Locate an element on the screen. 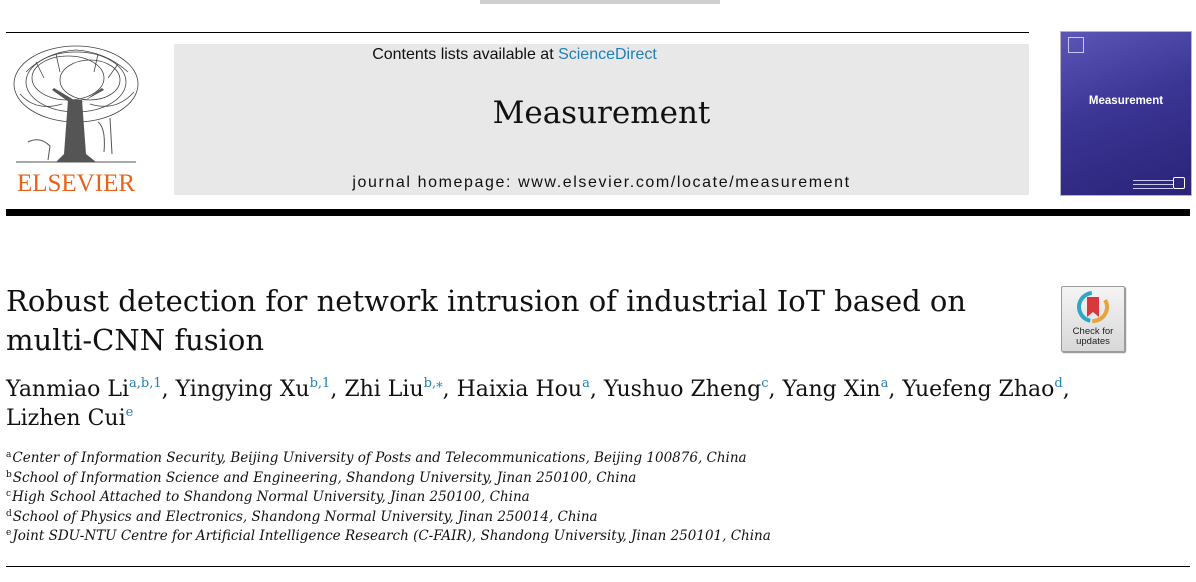 The width and height of the screenshot is (1196, 582). check-for-updates-button: Check for updates is located at coordinates (1093, 319).